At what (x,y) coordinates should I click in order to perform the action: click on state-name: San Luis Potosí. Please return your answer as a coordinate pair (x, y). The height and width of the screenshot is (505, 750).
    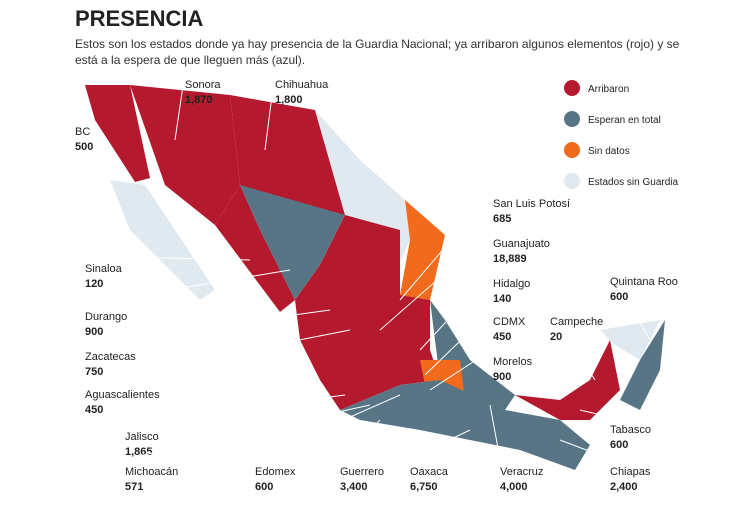
    Looking at the image, I should click on (531, 204).